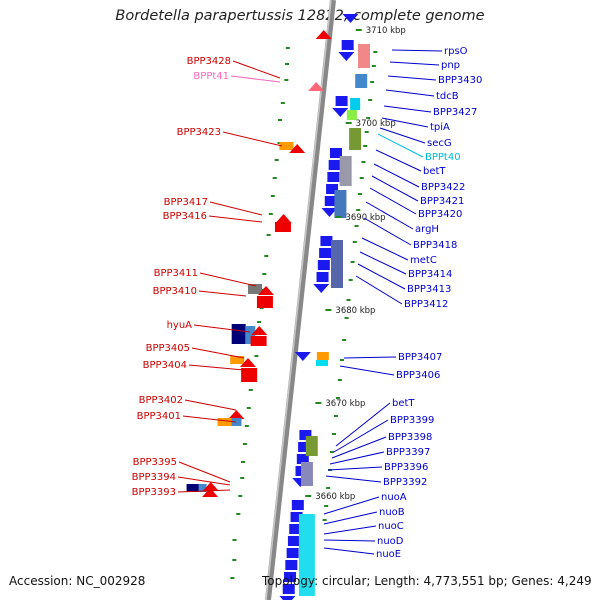 The image size is (600, 600). I want to click on left-gene-label: BPP3417, so click(186, 202).